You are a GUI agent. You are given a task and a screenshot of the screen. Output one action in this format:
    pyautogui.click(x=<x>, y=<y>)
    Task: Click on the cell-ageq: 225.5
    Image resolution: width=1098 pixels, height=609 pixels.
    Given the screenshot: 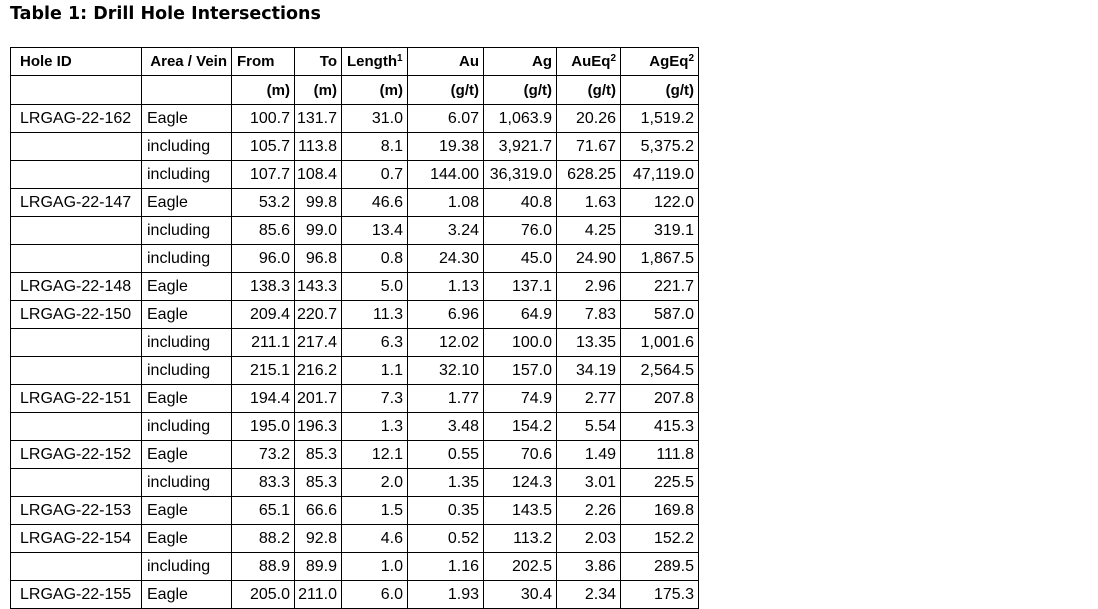 What is the action you would take?
    pyautogui.click(x=659, y=482)
    